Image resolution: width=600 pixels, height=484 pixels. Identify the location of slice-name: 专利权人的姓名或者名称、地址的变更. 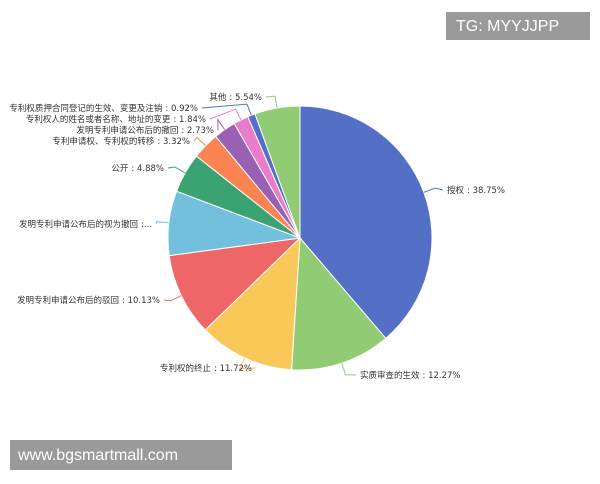
(98, 119).